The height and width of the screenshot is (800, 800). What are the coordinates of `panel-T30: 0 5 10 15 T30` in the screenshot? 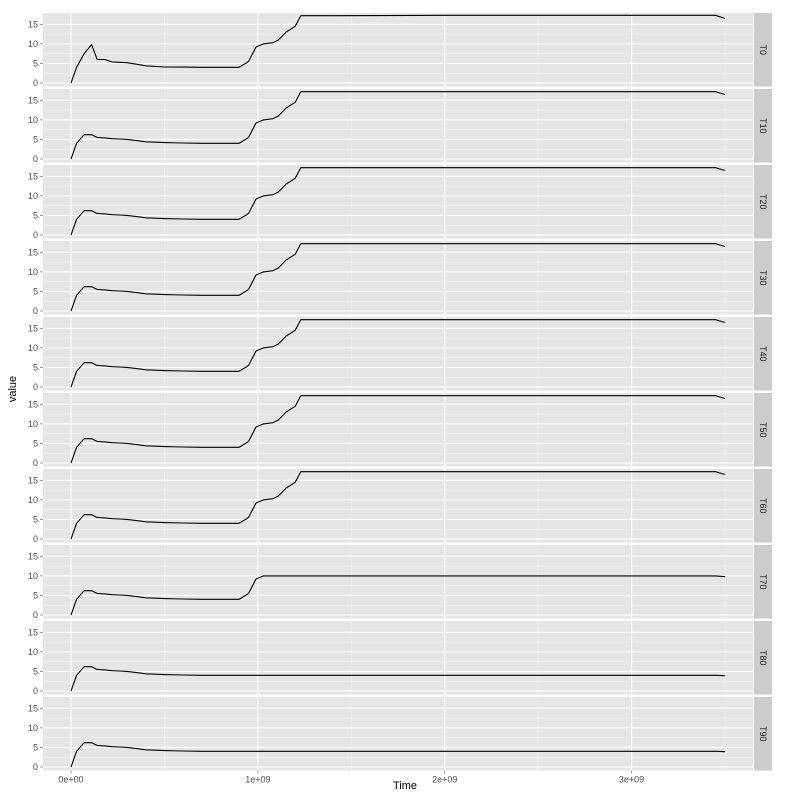 It's located at (400, 278).